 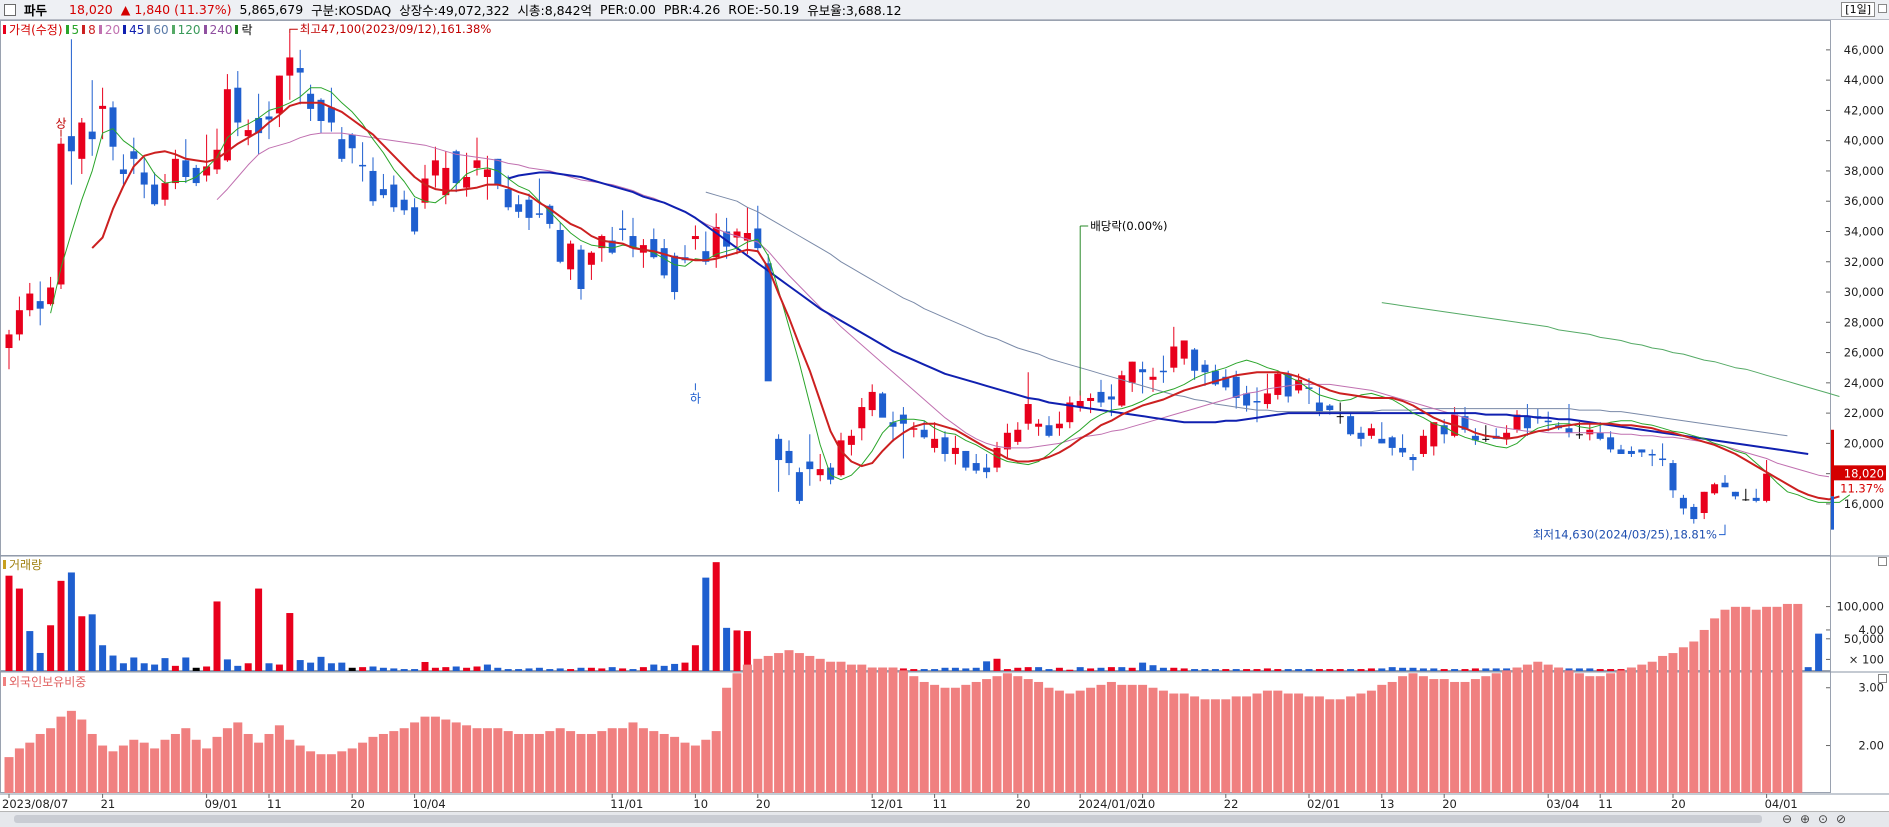 I want to click on legend-ma60: 60, so click(x=161, y=29).